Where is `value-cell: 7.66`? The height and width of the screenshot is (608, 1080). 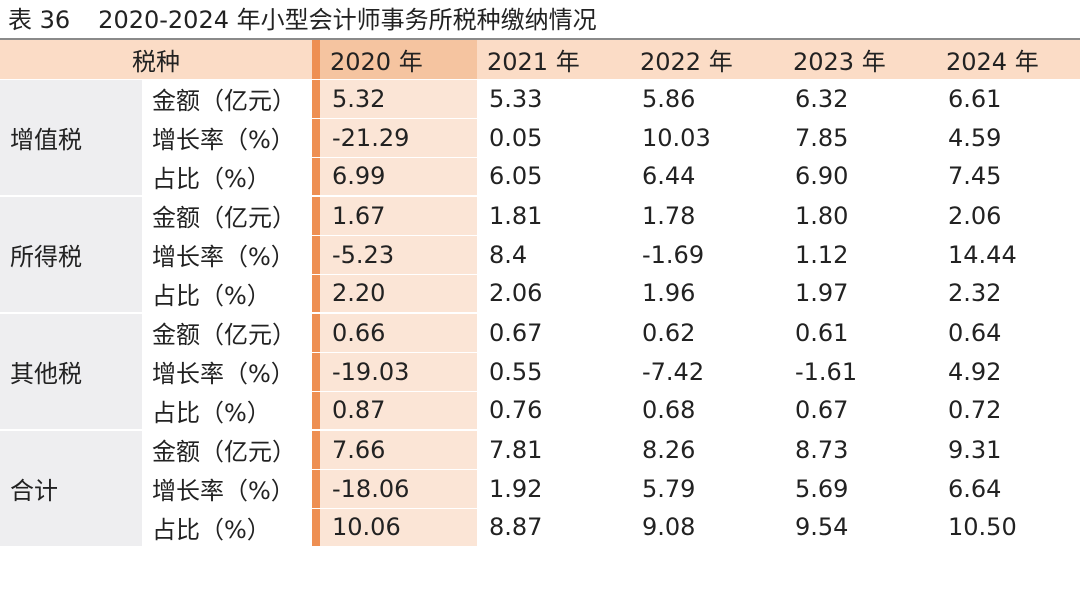
value-cell: 7.66 is located at coordinates (398, 450).